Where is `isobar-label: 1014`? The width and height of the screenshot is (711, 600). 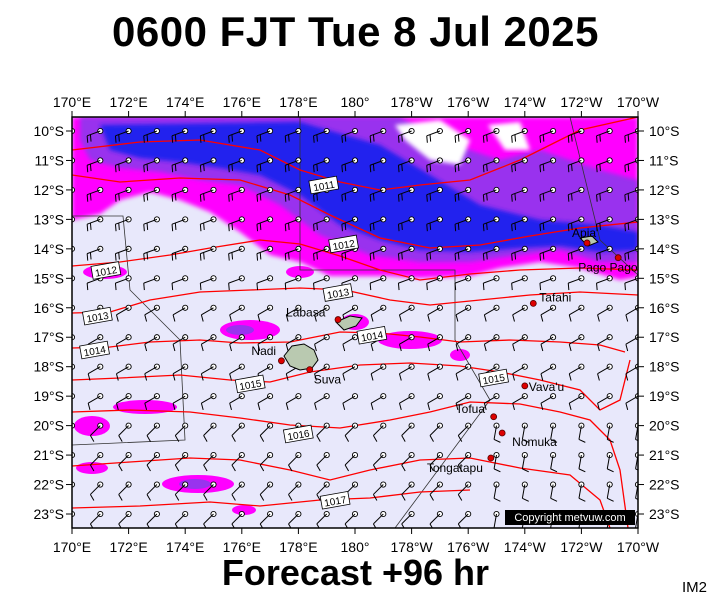
isobar-label: 1014 is located at coordinates (372, 335).